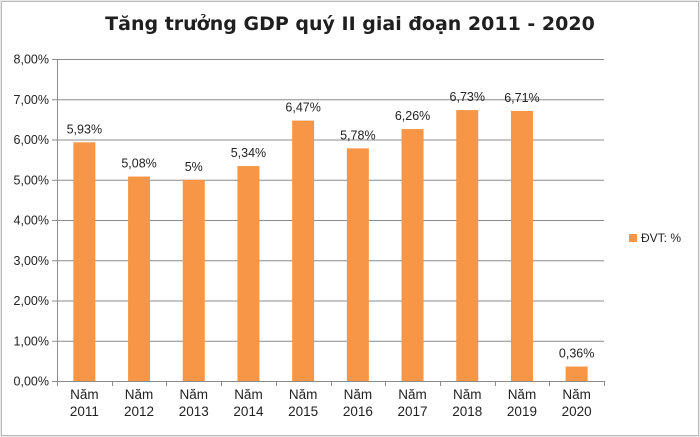 This screenshot has height=437, width=700. I want to click on x-tick-label: 2016, so click(358, 411).